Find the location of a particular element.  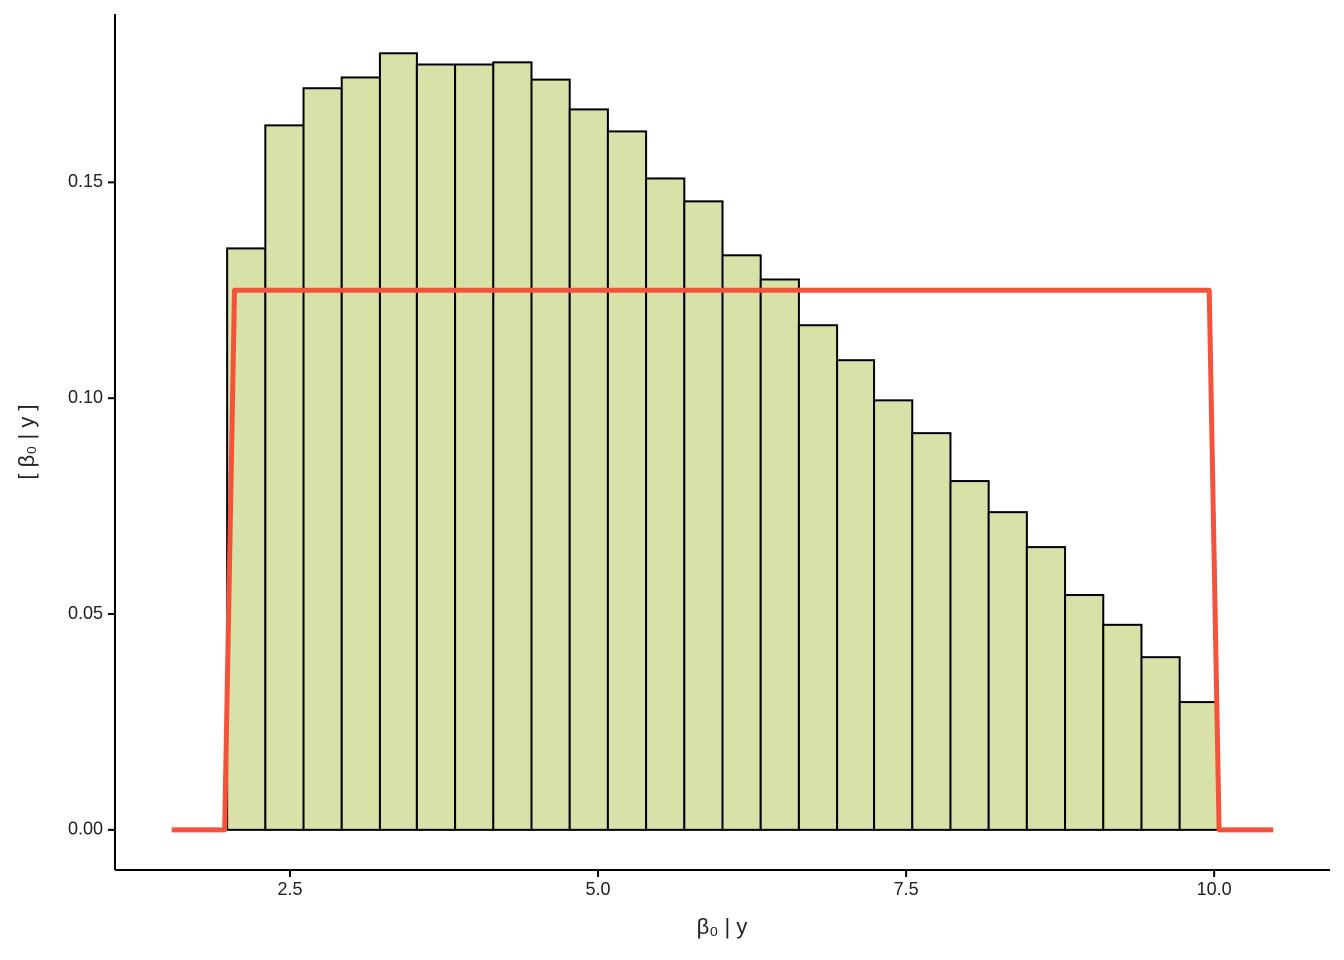

x-tick-label: 5.0 is located at coordinates (598, 889).